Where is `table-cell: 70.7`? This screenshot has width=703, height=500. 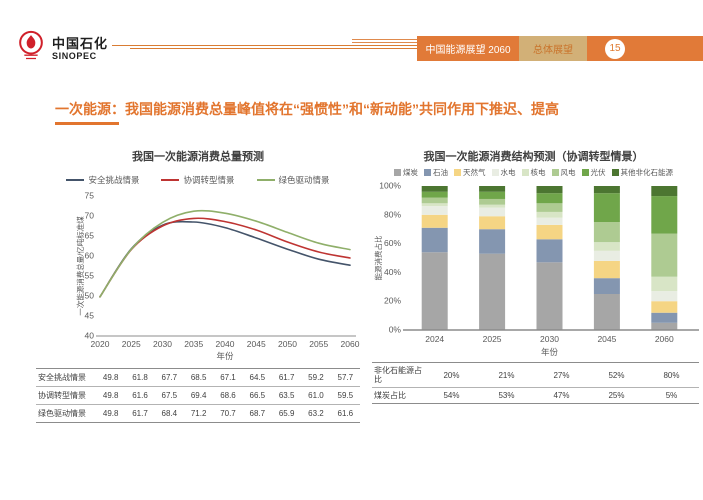 table-cell: 70.7 is located at coordinates (228, 413).